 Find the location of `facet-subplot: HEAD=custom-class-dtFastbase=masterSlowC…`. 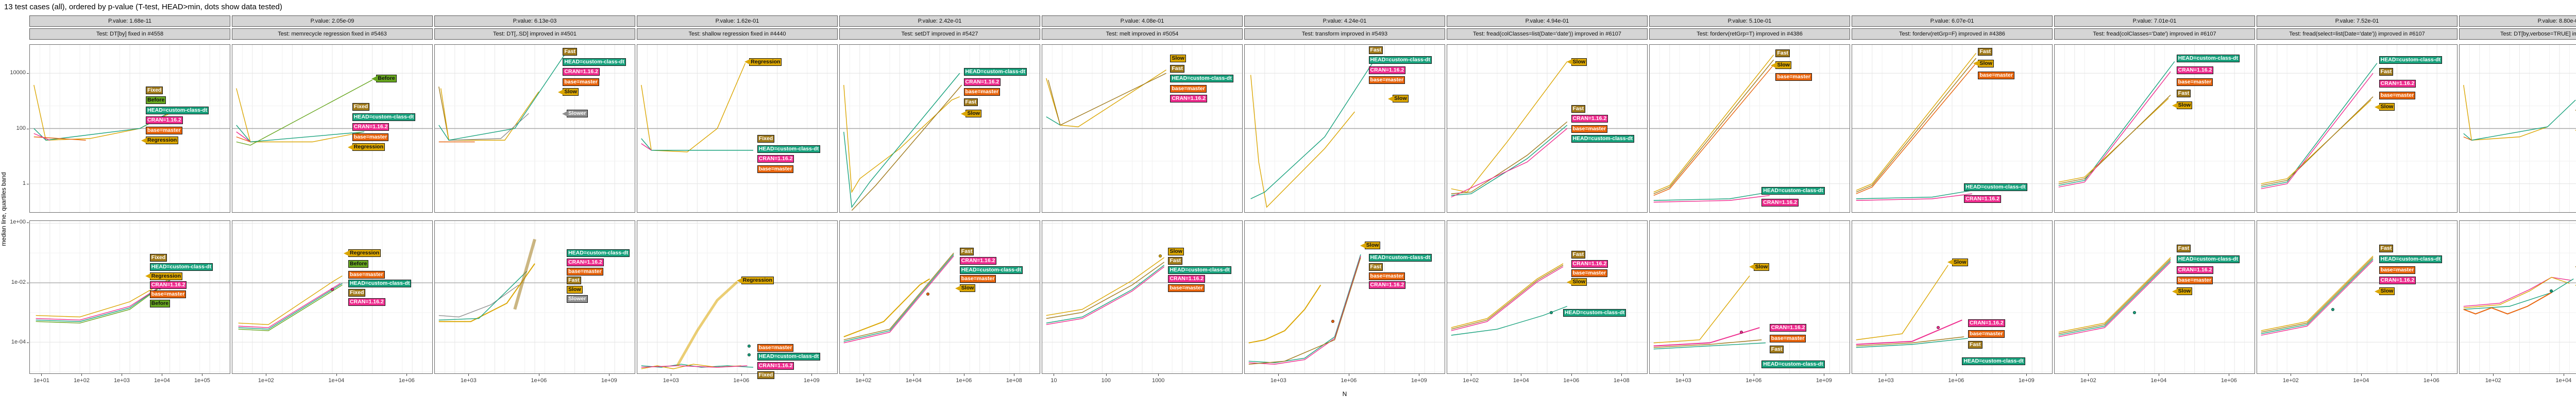

facet-subplot: HEAD=custom-class-dtFastbase=masterSlowC… is located at coordinates (2517, 128).